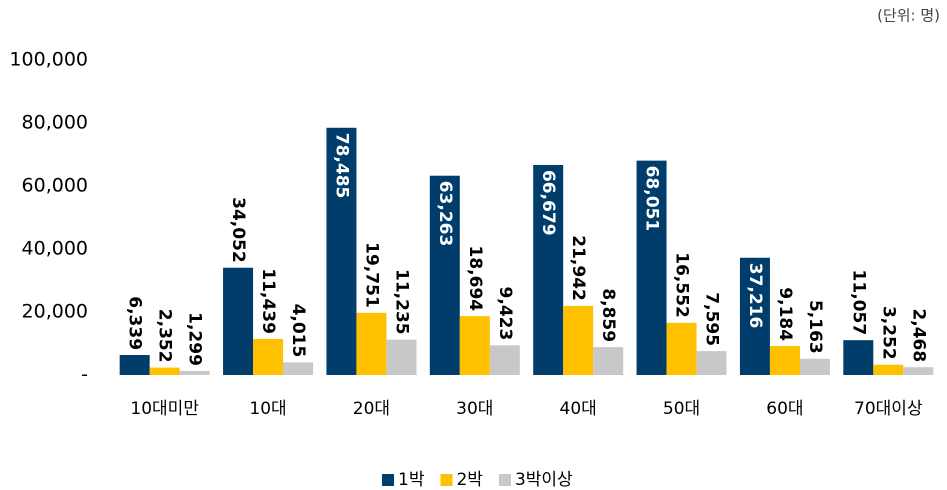 The image size is (947, 490). What do you see at coordinates (908, 16) in the screenshot?
I see `unit-note: (단위: 명)` at bounding box center [908, 16].